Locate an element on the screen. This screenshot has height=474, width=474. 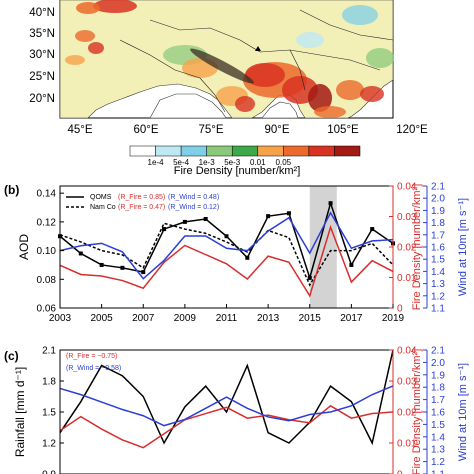
series-line-nam-co is located at coordinates (226, 254).